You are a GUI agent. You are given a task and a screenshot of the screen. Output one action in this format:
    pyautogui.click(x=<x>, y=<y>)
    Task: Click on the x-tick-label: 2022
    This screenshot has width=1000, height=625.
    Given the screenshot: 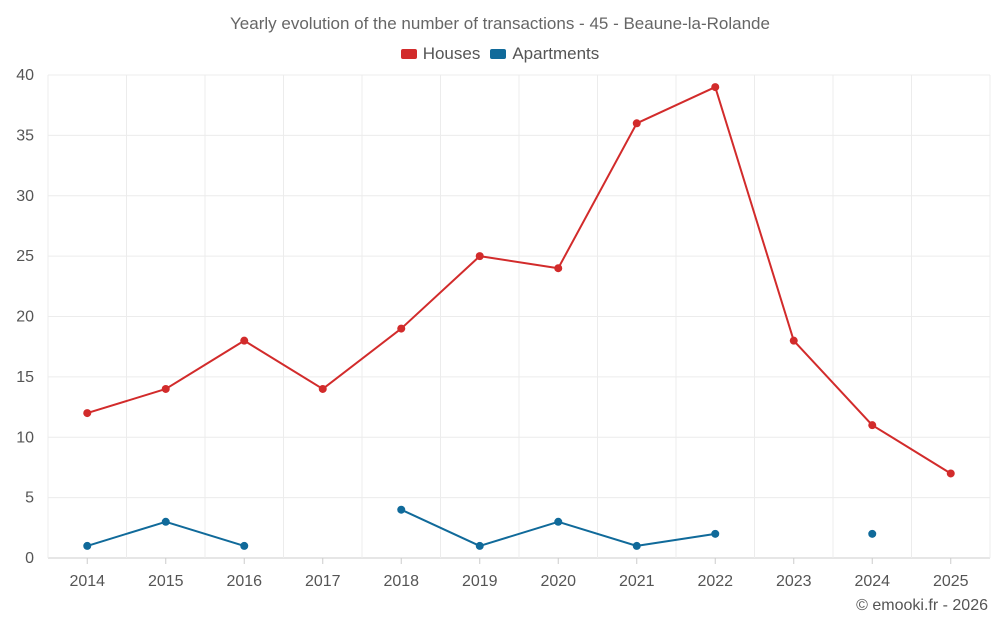 What is the action you would take?
    pyautogui.click(x=715, y=581)
    